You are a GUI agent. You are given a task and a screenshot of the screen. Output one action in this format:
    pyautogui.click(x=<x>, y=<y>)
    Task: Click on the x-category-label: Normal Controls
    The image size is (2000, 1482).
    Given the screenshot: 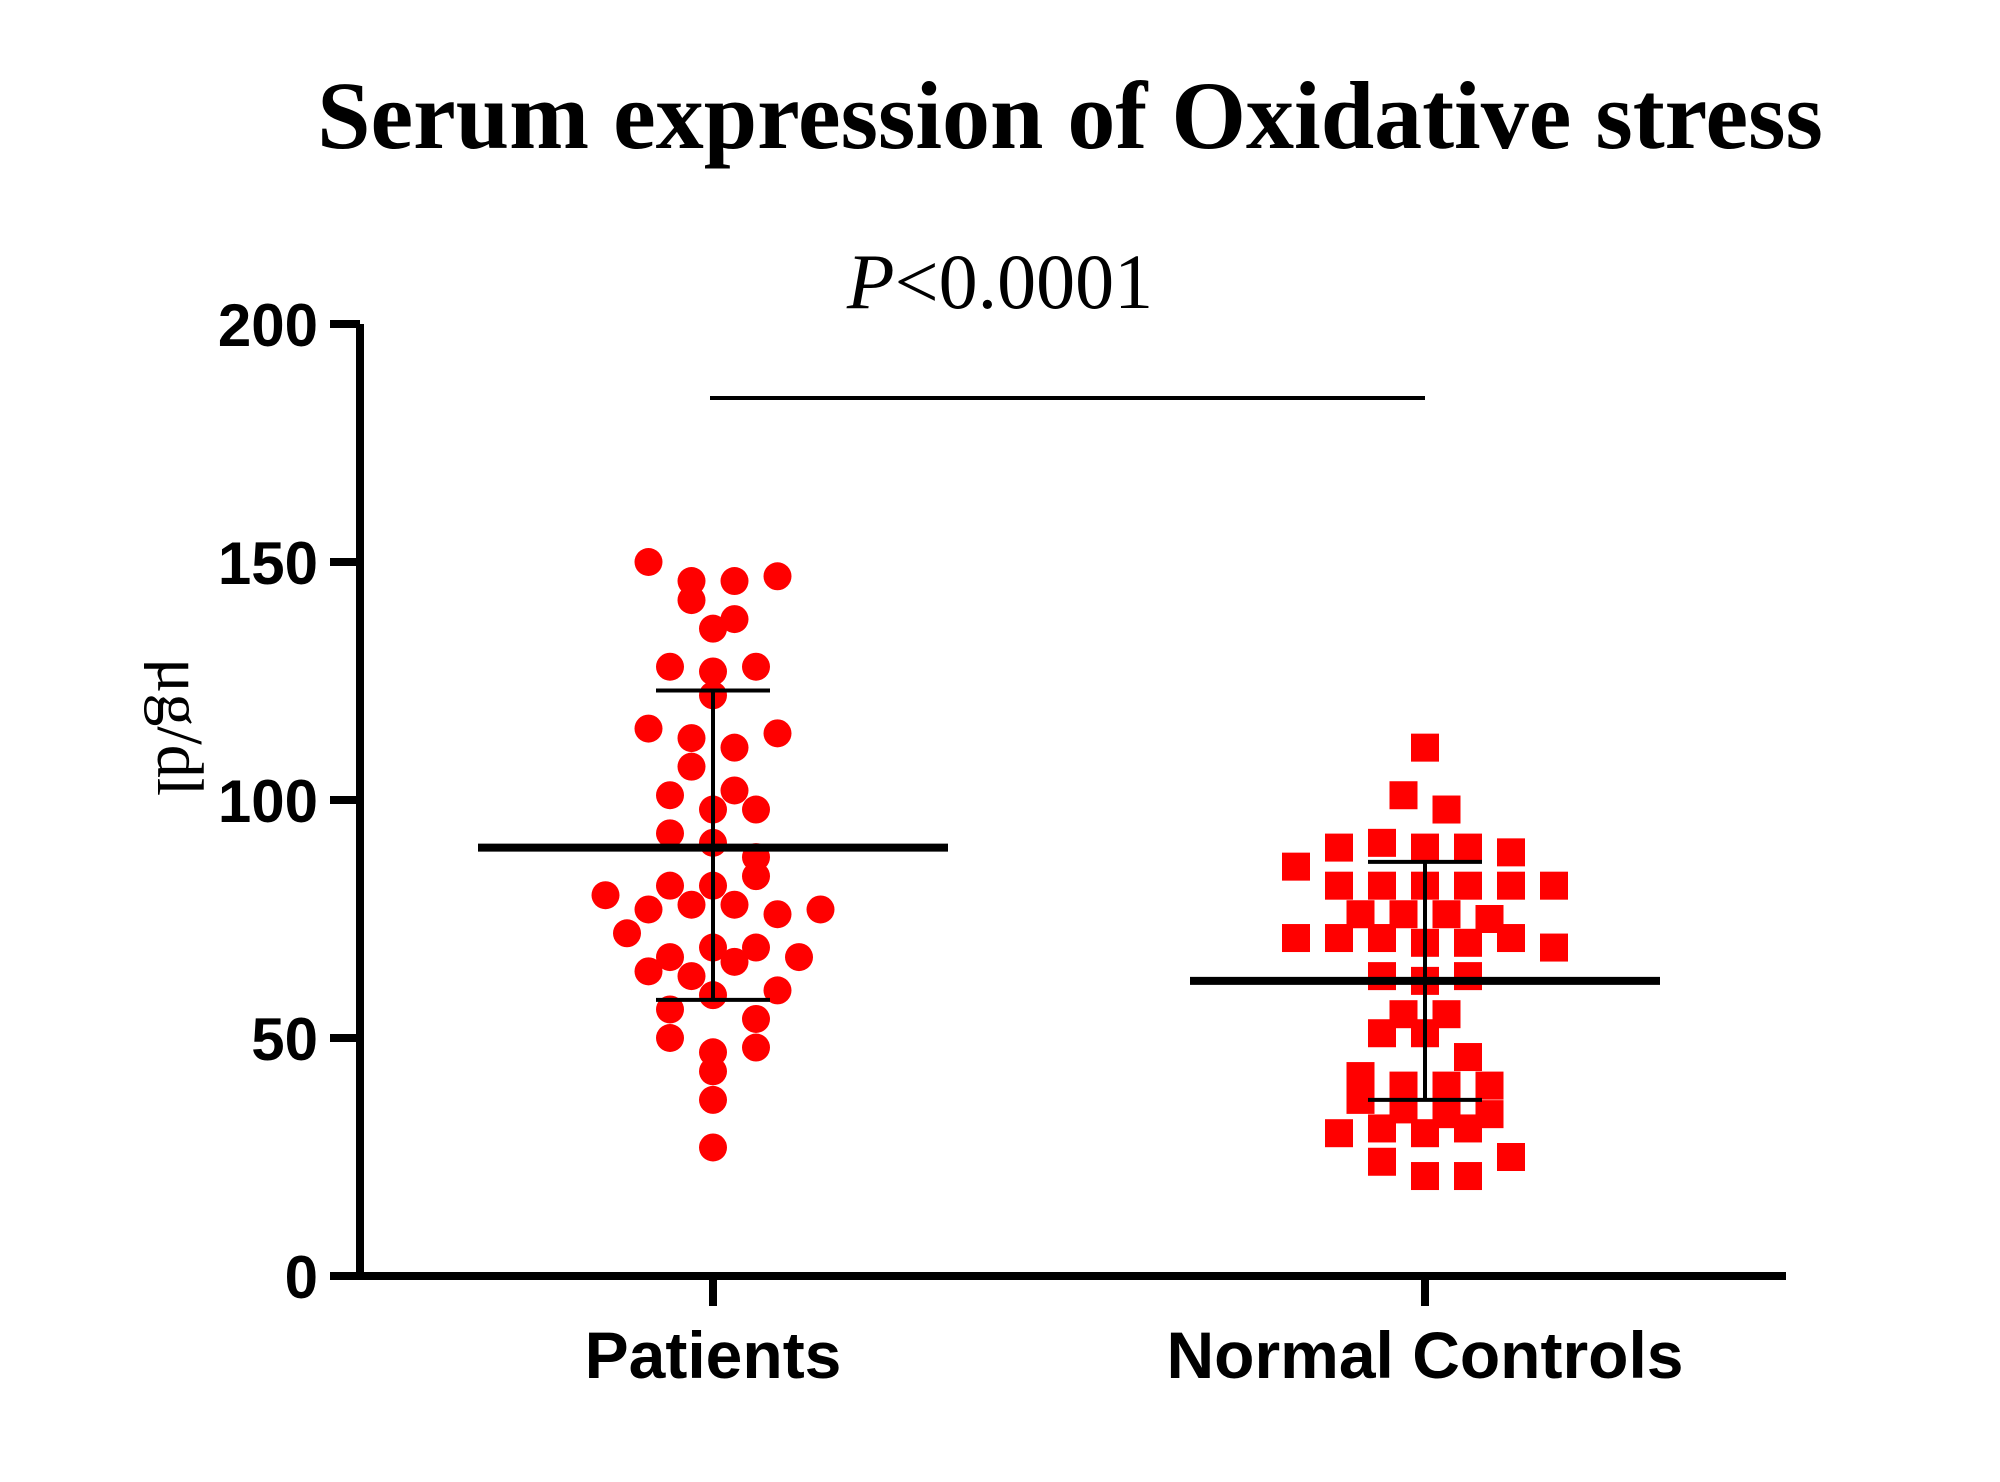 What is the action you would take?
    pyautogui.click(x=1424, y=1355)
    